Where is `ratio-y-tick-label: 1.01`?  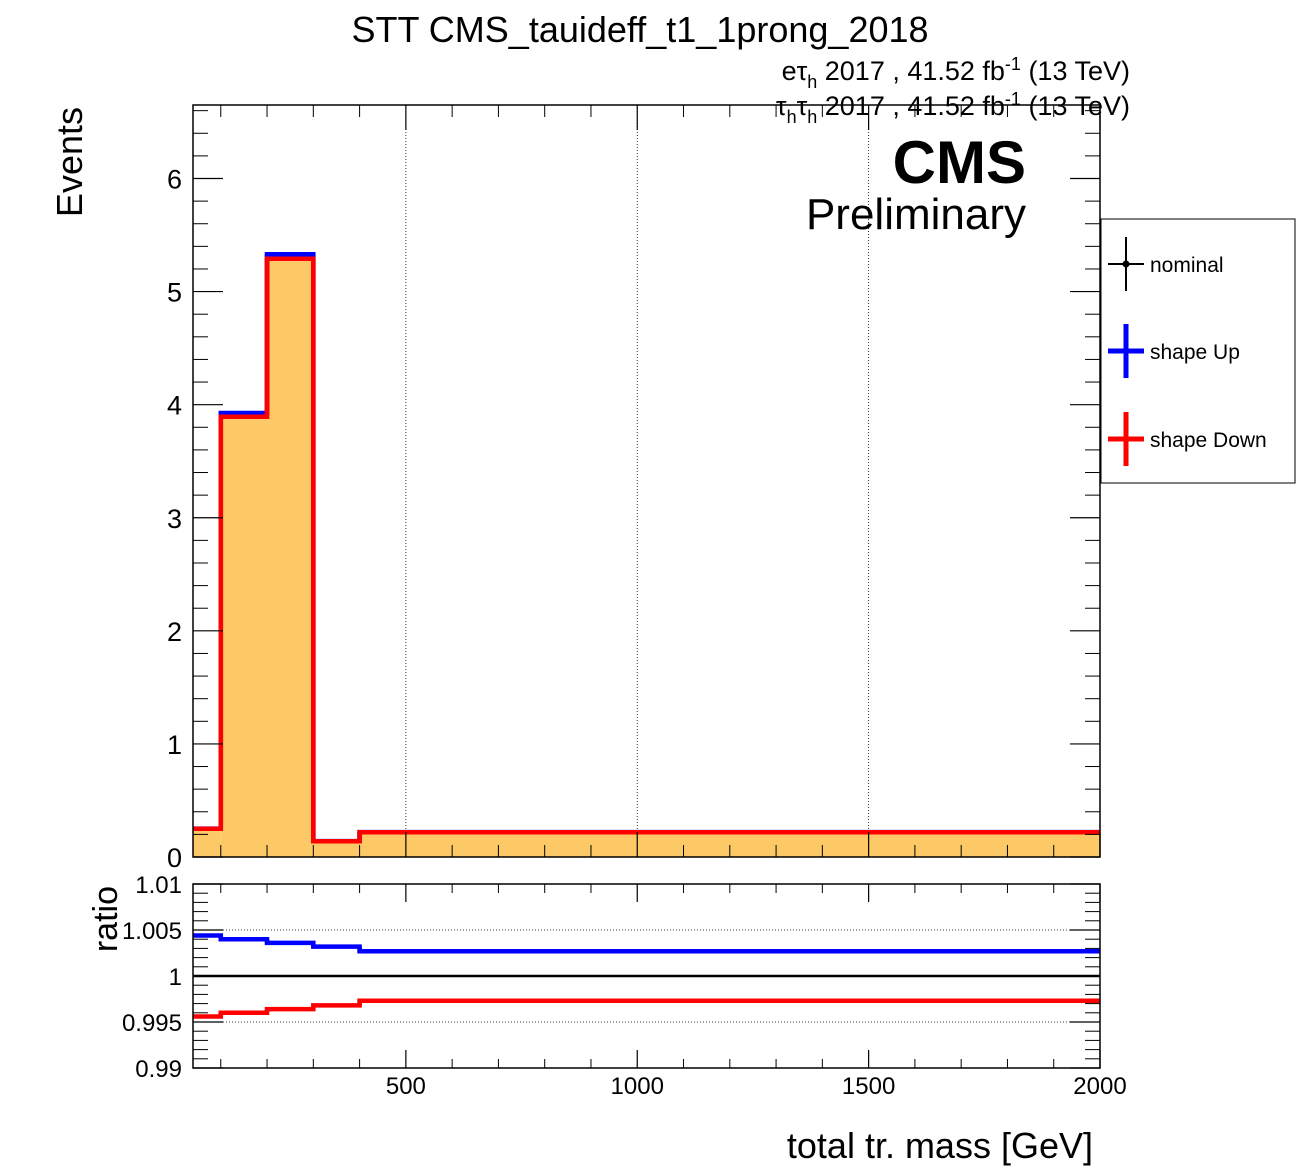 ratio-y-tick-label: 1.01 is located at coordinates (158, 885).